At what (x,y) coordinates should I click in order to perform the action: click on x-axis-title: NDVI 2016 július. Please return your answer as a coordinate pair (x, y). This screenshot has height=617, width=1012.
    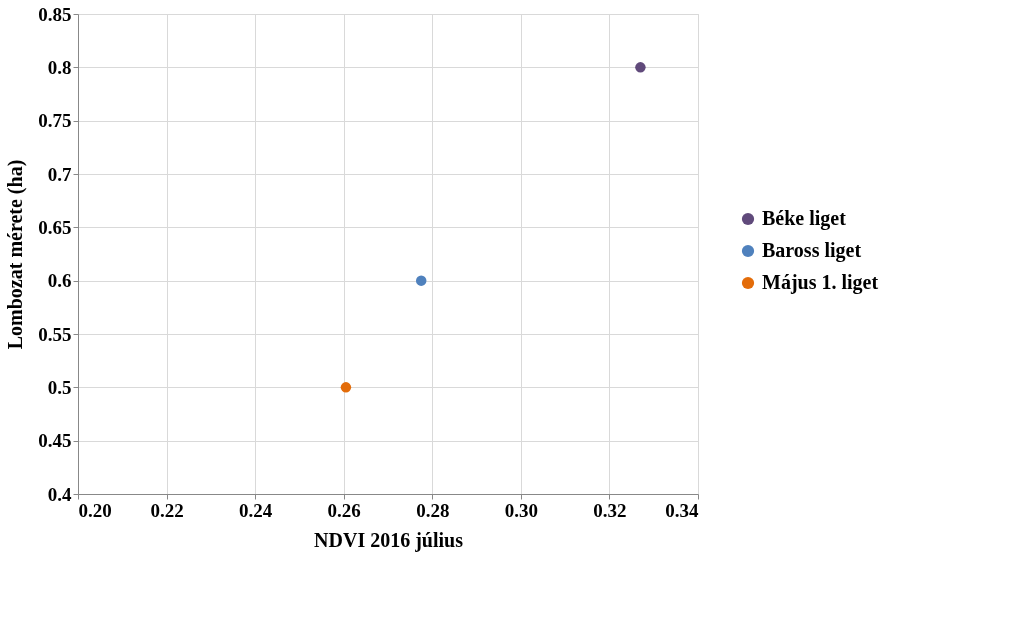
    Looking at the image, I should click on (389, 540).